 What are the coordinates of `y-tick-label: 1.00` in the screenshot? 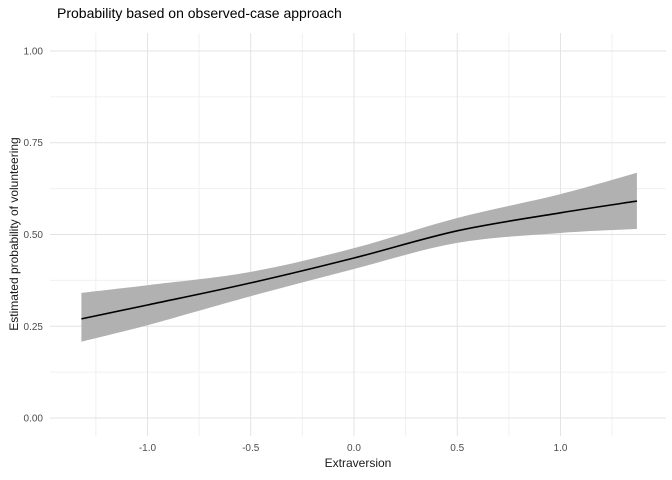 It's located at (34, 51).